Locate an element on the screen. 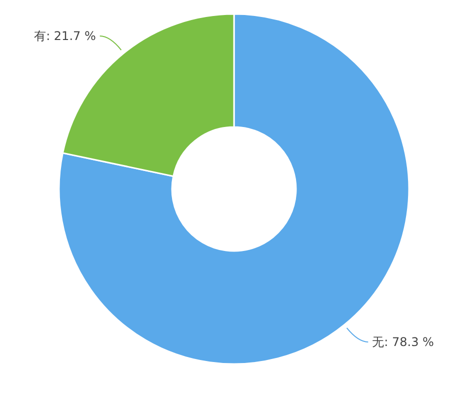 Image resolution: width=467 pixels, height=393 pixels. slice-label: 有: 21.7 % is located at coordinates (65, 36).